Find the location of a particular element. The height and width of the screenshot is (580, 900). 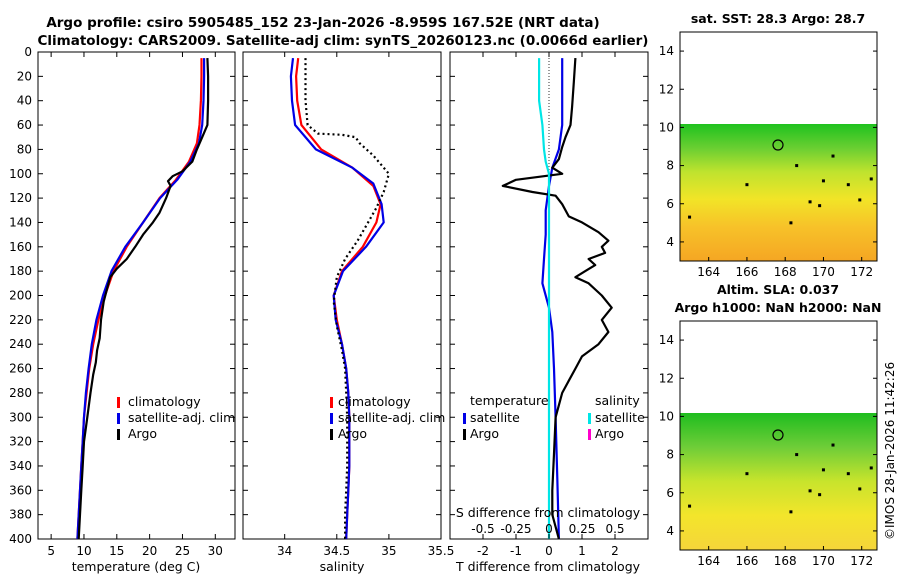

depth-ytick-label: 400 is located at coordinates (20, 539).